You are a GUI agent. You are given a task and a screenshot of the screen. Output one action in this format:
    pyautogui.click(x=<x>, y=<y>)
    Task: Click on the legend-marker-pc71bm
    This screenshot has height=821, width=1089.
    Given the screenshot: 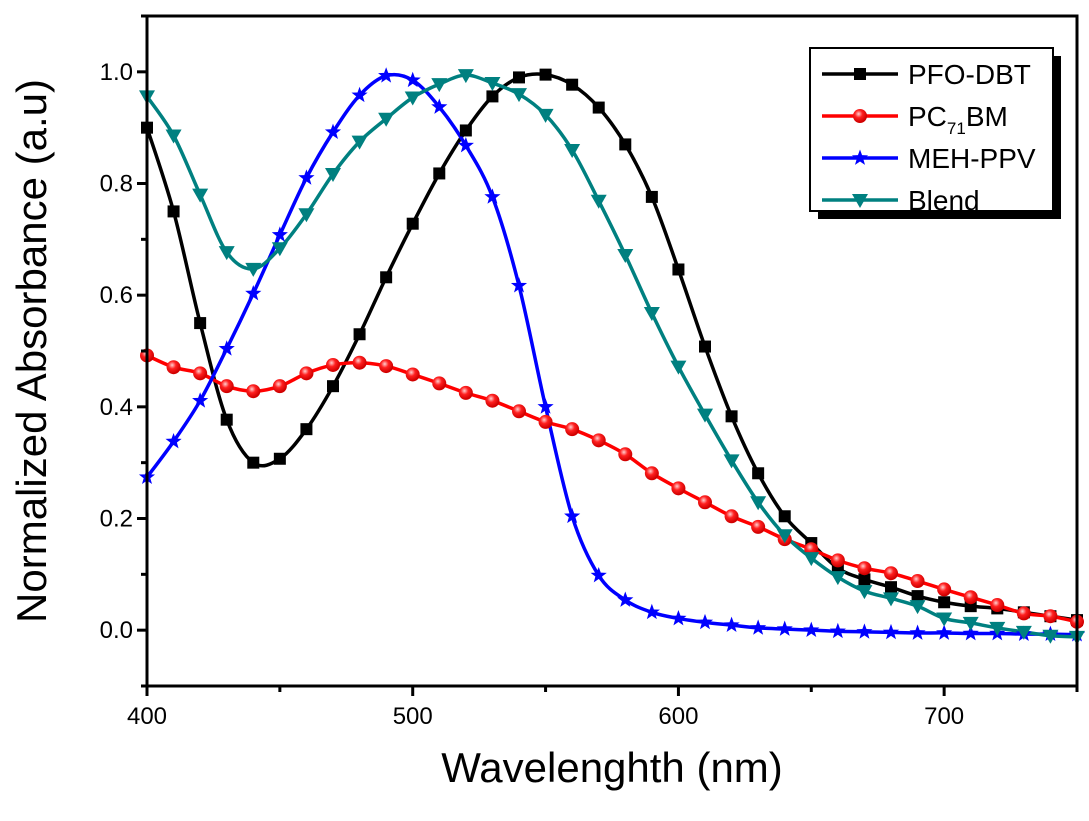 What is the action you would take?
    pyautogui.click(x=860, y=116)
    